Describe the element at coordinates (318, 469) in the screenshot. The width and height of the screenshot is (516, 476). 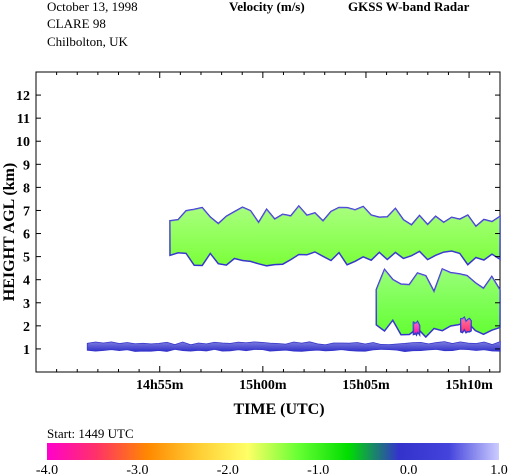
I see `colorbar-tick-label: -1.0` at that location.